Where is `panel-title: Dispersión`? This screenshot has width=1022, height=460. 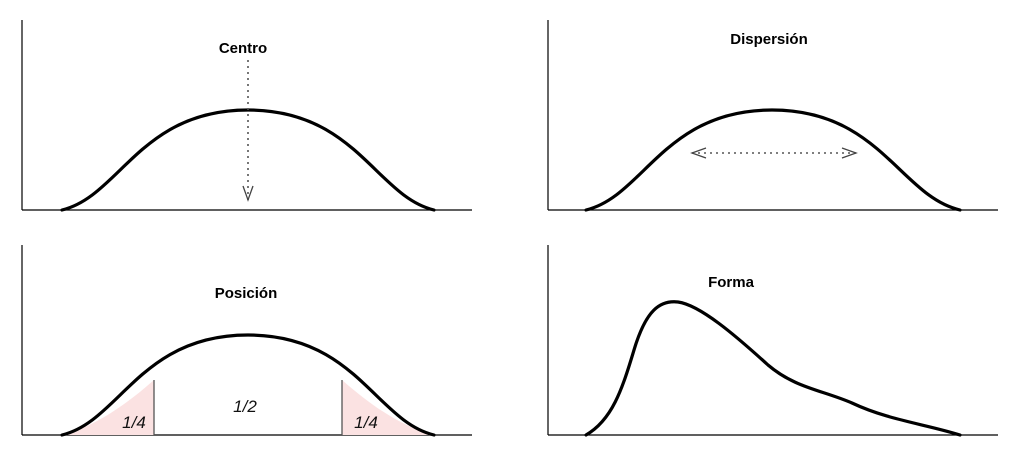
panel-title: Dispersión is located at coordinates (769, 39).